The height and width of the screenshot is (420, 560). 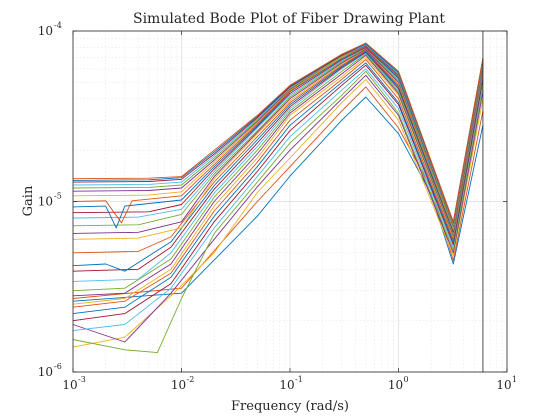 What do you see at coordinates (58, 25) in the screenshot?
I see `y-tick-label-exponent: -4` at bounding box center [58, 25].